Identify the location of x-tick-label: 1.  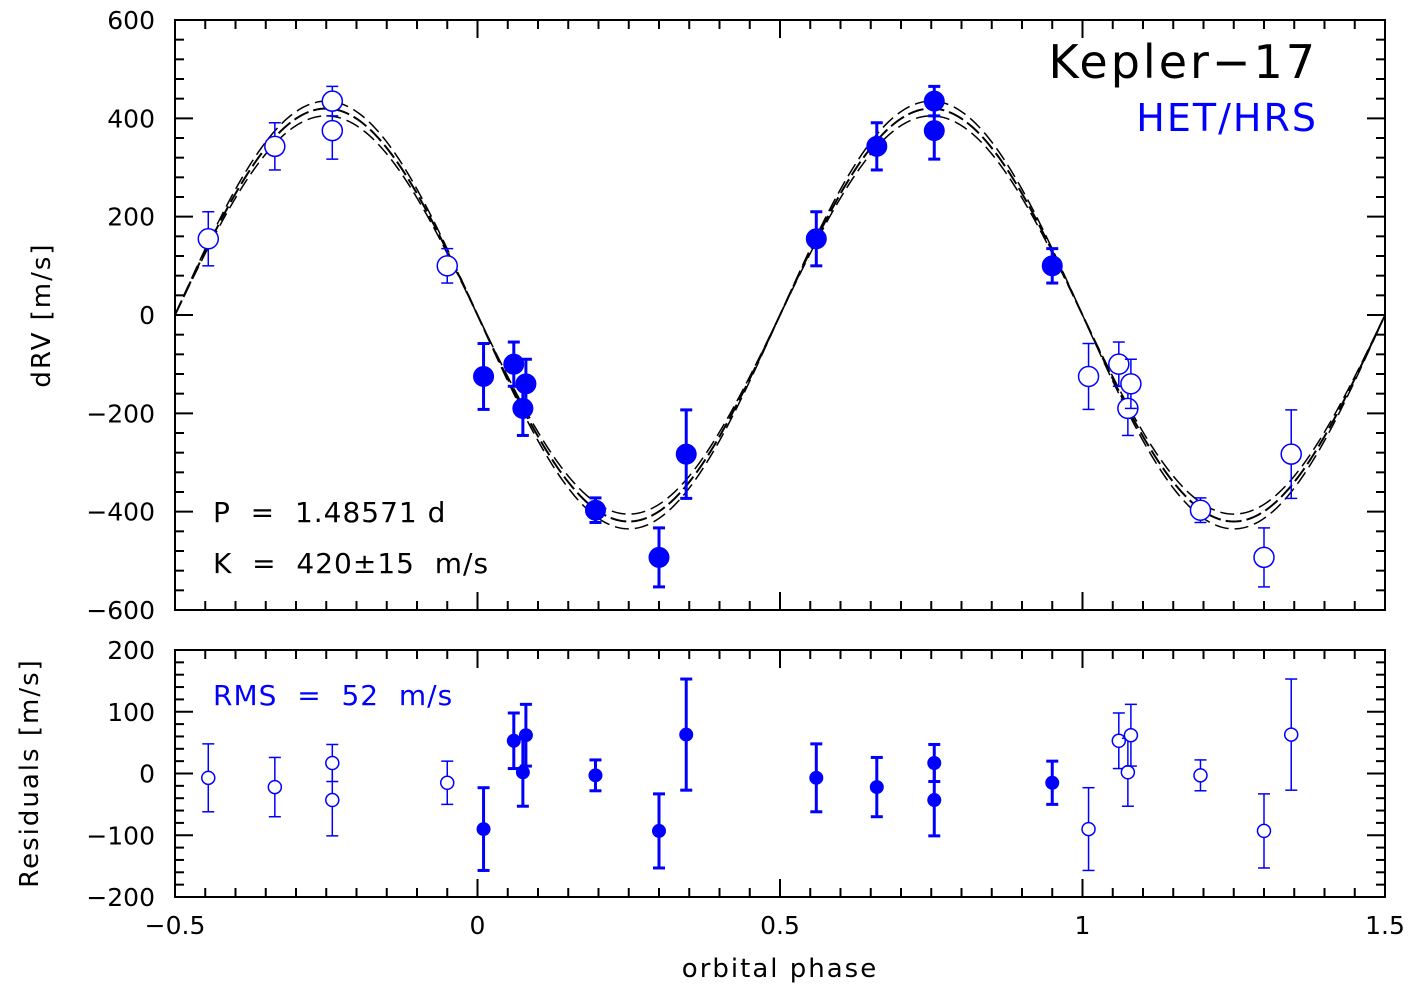
(1083, 925).